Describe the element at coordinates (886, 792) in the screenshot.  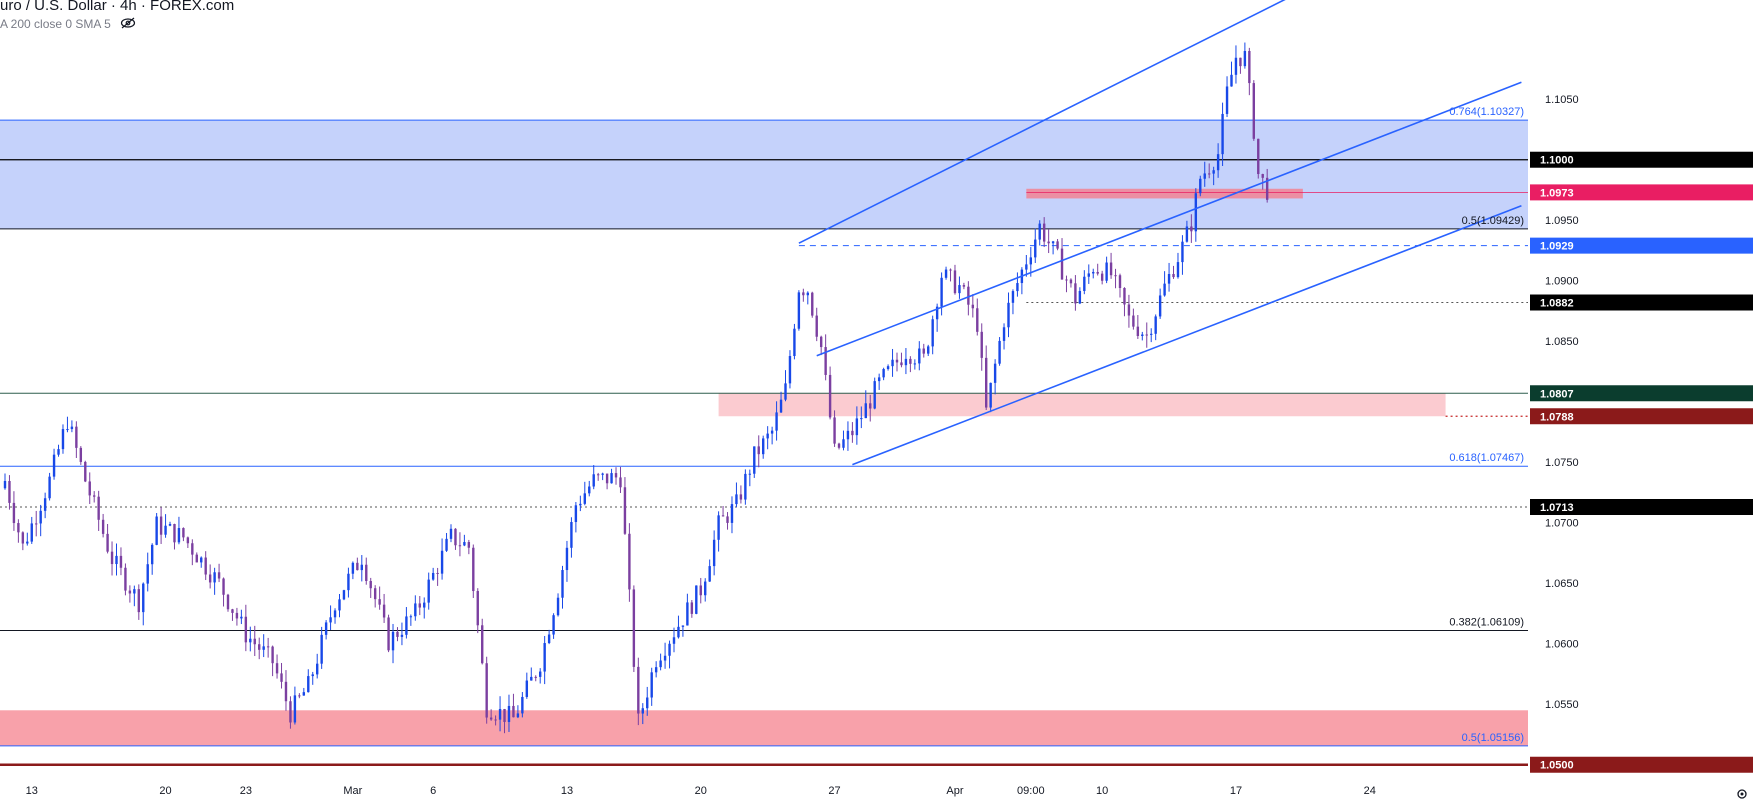
I see `time-axis: 13 20 23 Mar 6 13 20 27 Apr 09:00 10 17 24` at that location.